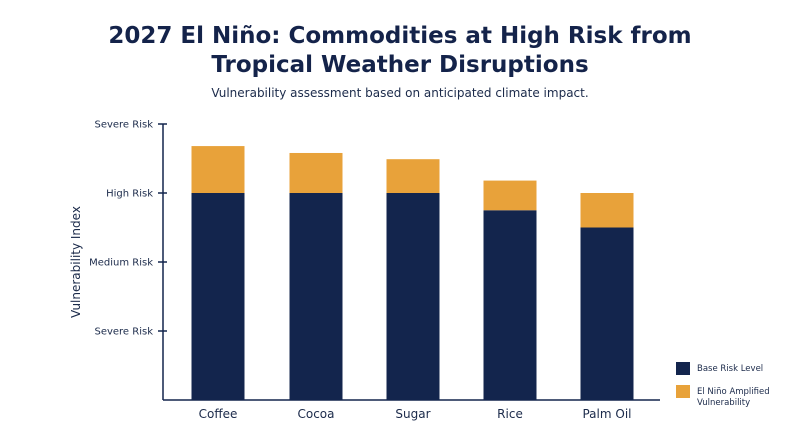 Image resolution: width=800 pixels, height=447 pixels. I want to click on bar-base-rice, so click(510, 305).